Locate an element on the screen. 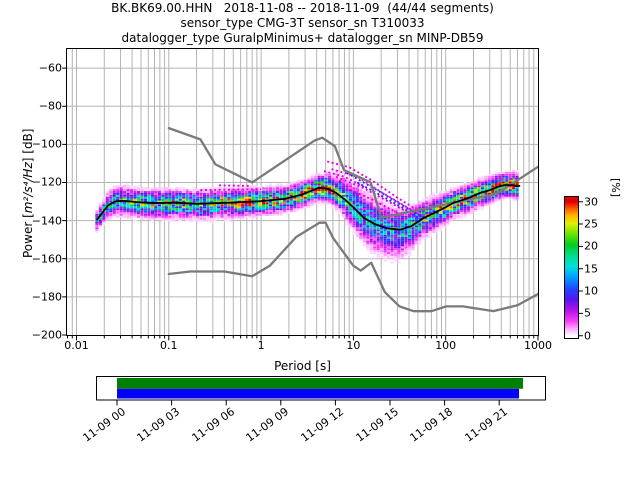  x-tick-label: 0.1 is located at coordinates (169, 345).